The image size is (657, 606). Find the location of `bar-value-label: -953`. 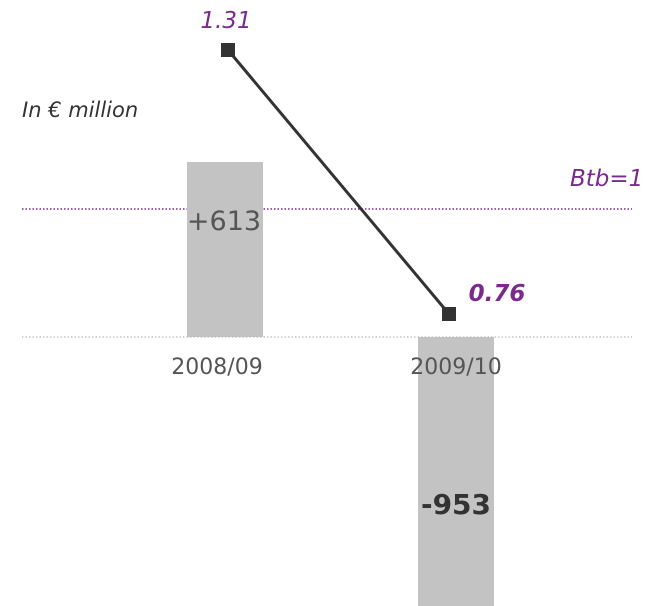

bar-value-label: -953 is located at coordinates (456, 504).